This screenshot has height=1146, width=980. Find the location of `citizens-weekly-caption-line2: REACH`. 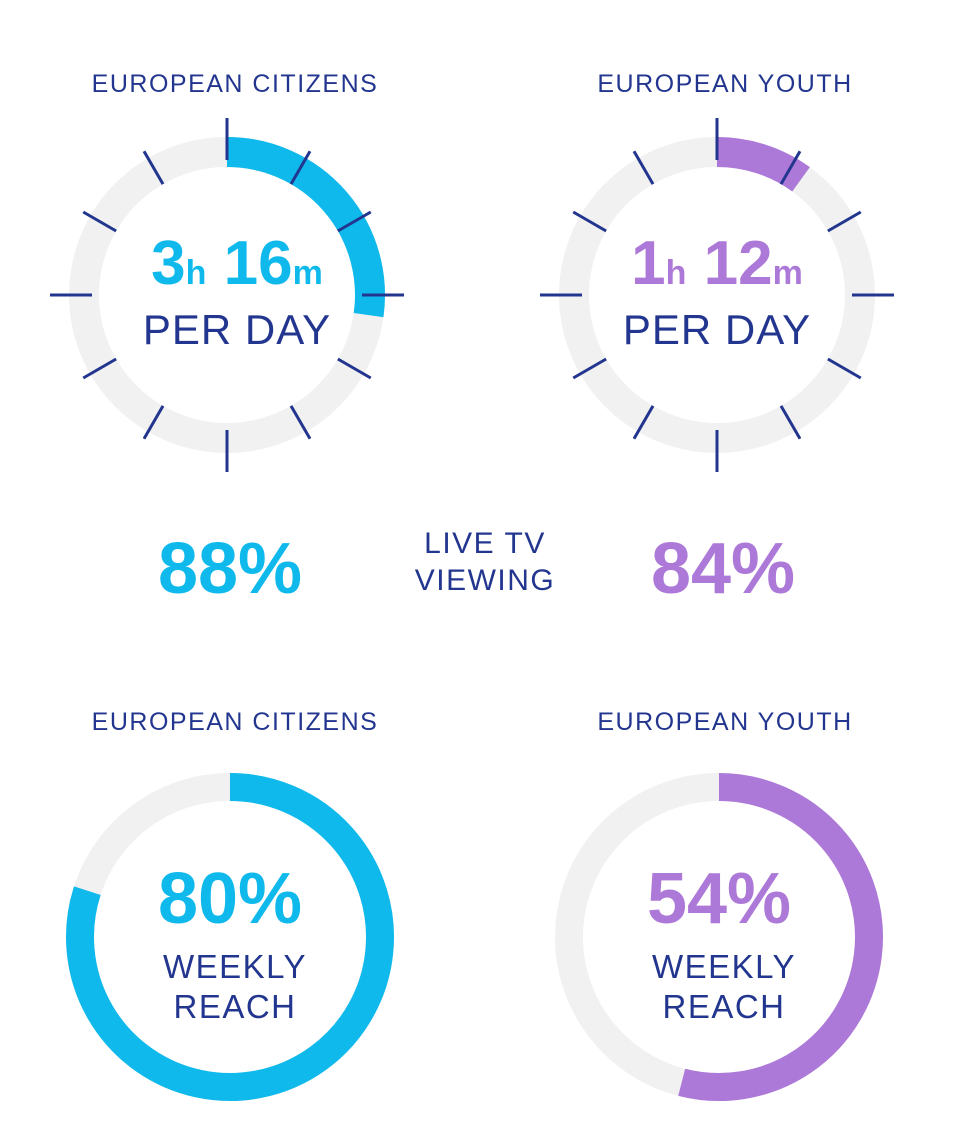

citizens-weekly-caption-line2: REACH is located at coordinates (235, 1006).